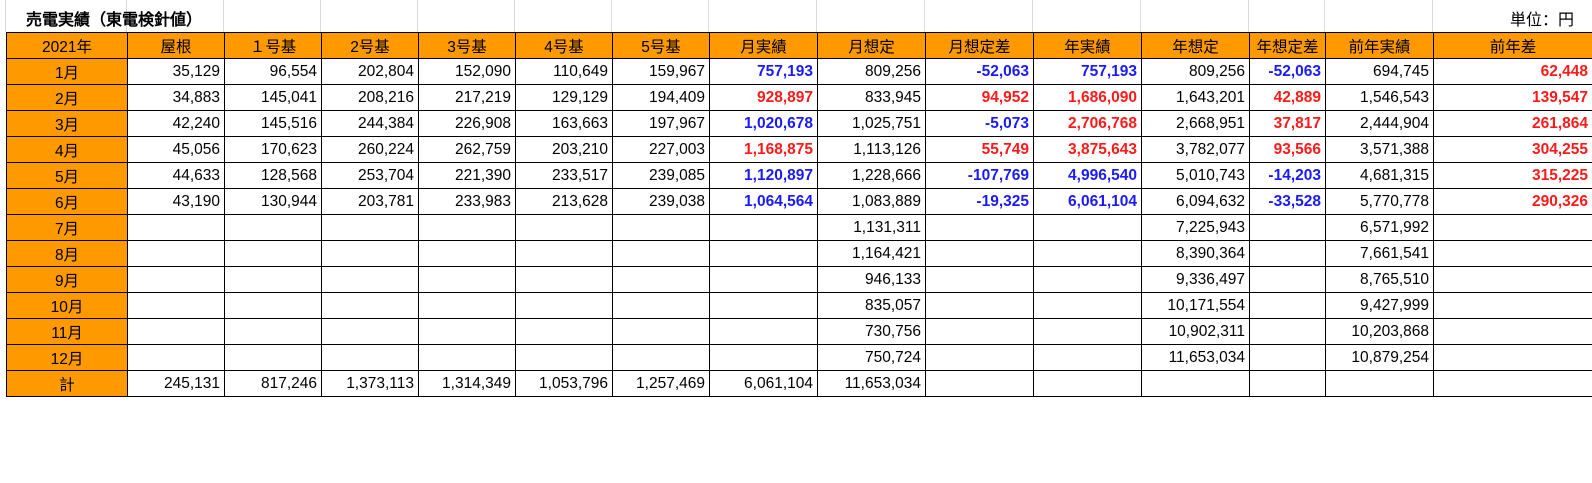 Image resolution: width=1592 pixels, height=483 pixels. What do you see at coordinates (1195, 331) in the screenshot?
I see `table-cell: 10,902,311` at bounding box center [1195, 331].